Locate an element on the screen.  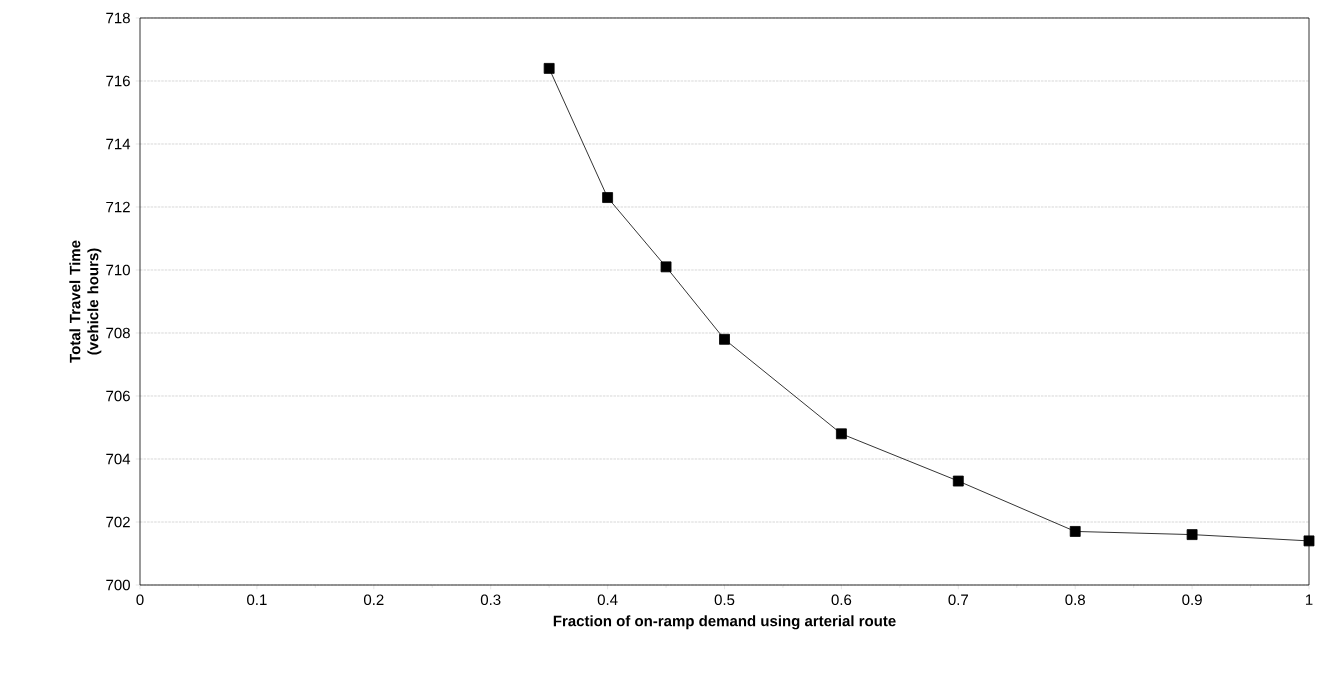
y-tick-label: 700 is located at coordinates (118, 585).